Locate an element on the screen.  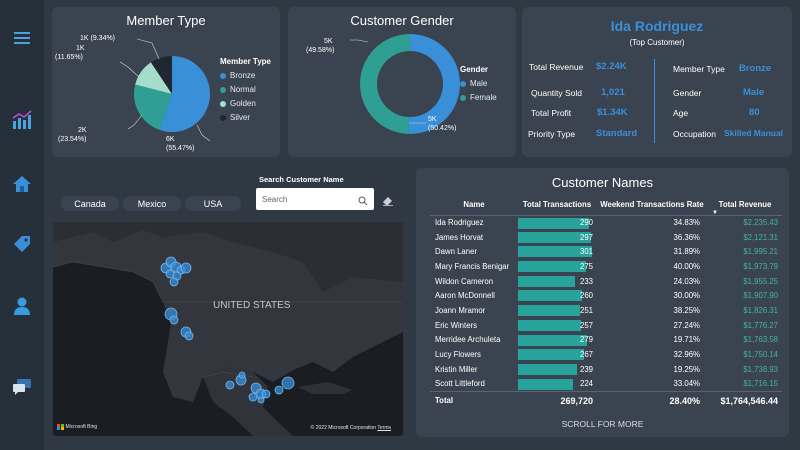
search-icon is located at coordinates (363, 202).